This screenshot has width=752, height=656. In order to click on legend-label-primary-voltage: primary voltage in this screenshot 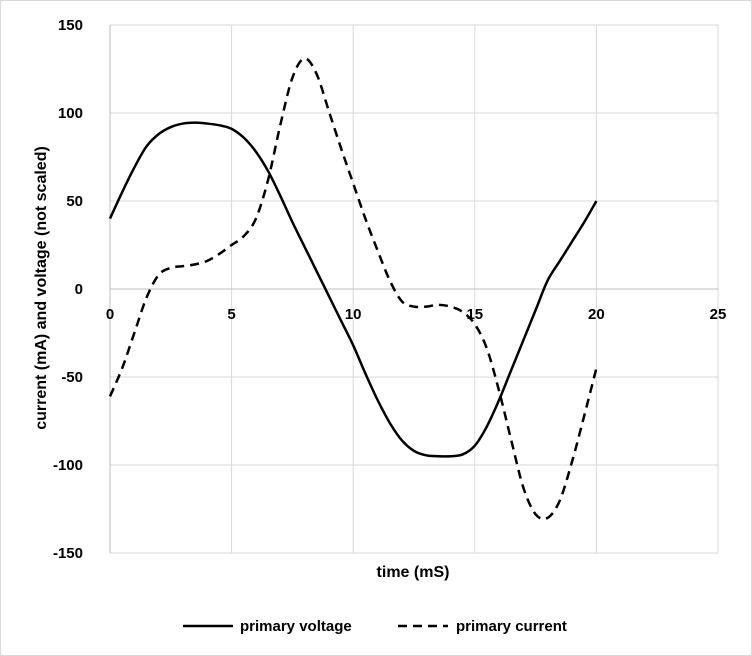, I will do `click(296, 626)`.